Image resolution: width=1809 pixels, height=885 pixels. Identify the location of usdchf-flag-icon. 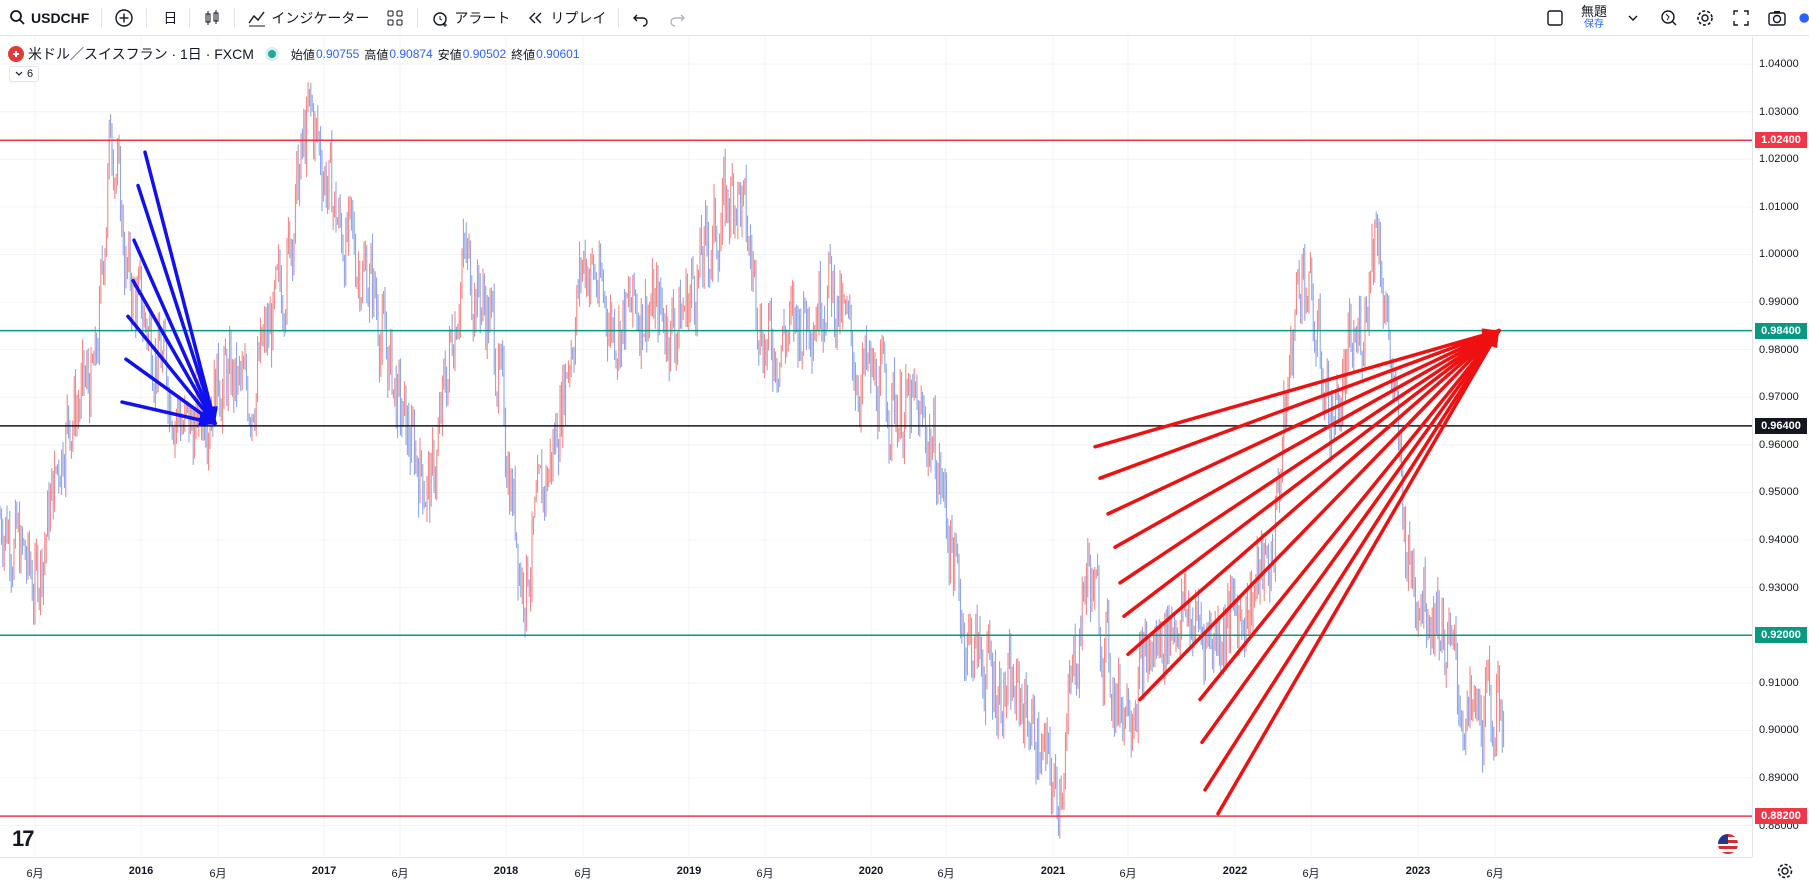
(16, 54).